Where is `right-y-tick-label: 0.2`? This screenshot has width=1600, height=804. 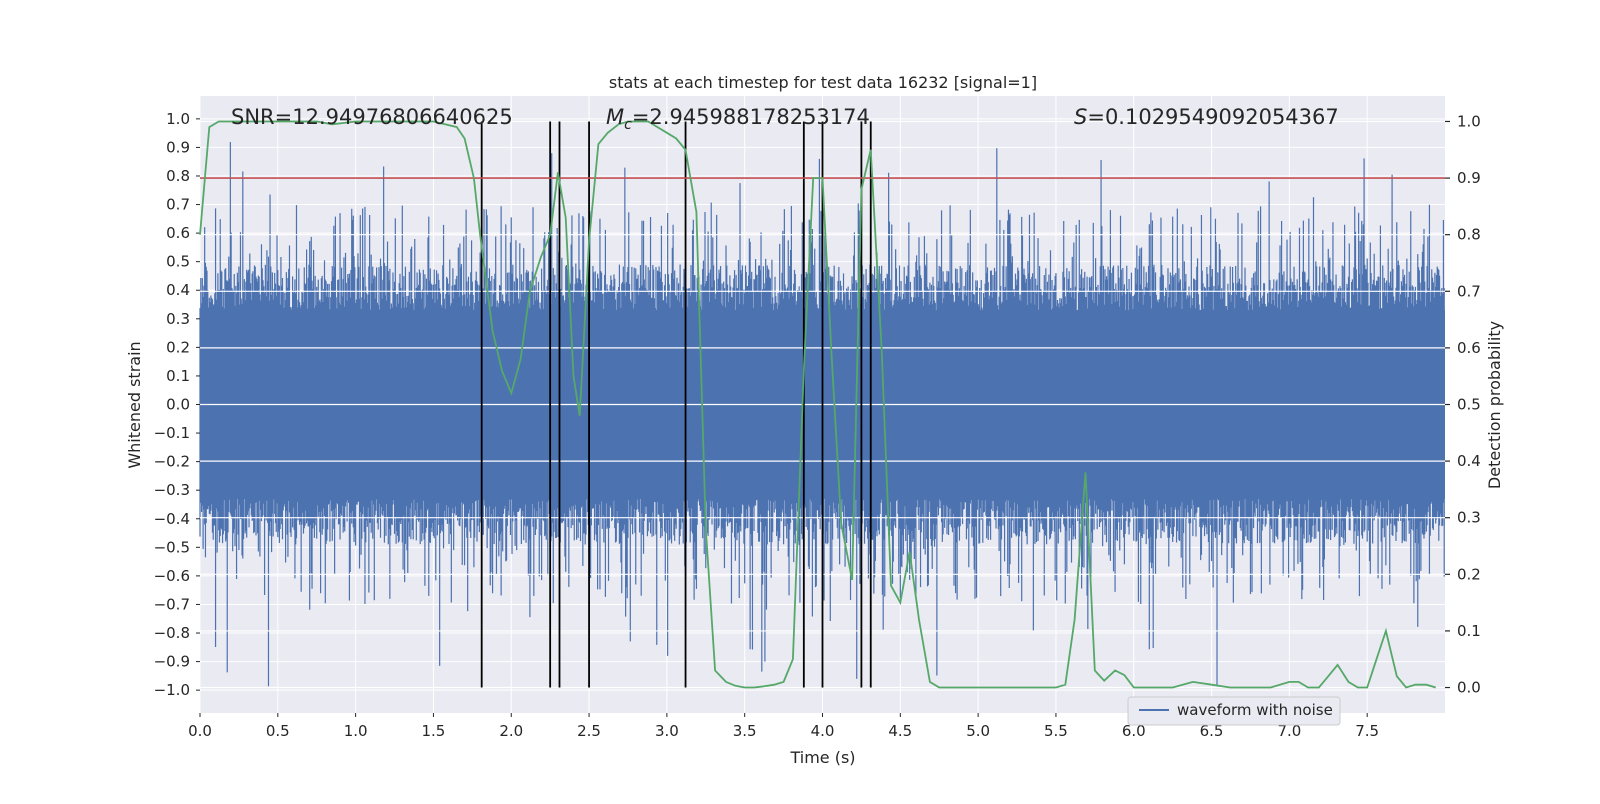
right-y-tick-label: 0.2 is located at coordinates (1469, 574).